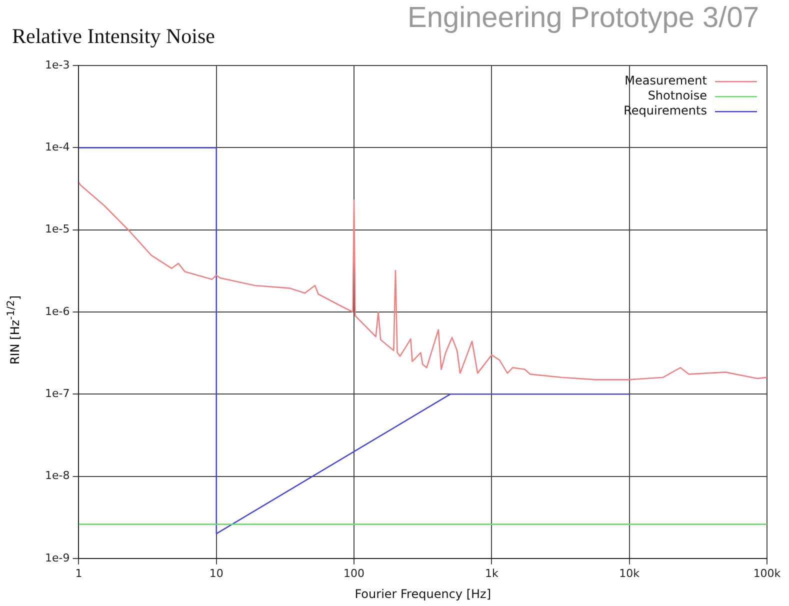 The height and width of the screenshot is (606, 789). Describe the element at coordinates (113, 36) in the screenshot. I see `chart-title: Relative Intensity Noise` at that location.